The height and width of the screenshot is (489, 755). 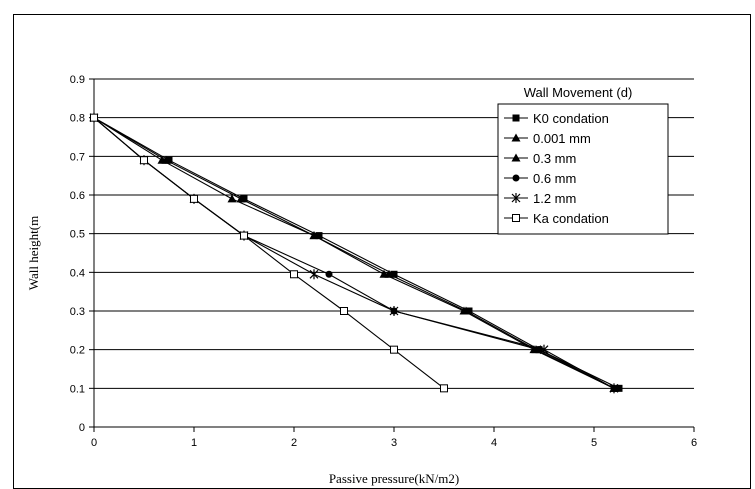 I want to click on y-tick-label: 0.9, so click(x=77, y=80).